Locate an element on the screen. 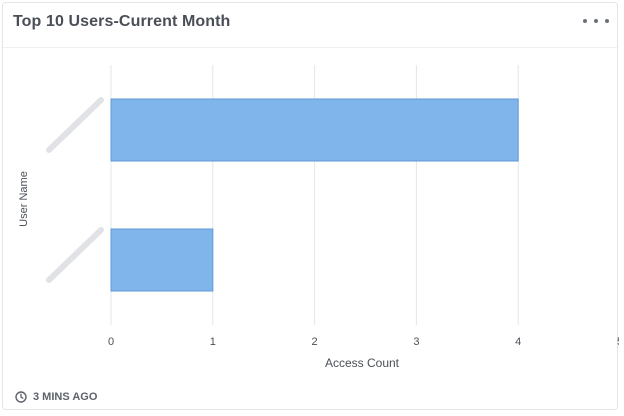 The width and height of the screenshot is (624, 416). redacted-user-names is located at coordinates (75, 190).